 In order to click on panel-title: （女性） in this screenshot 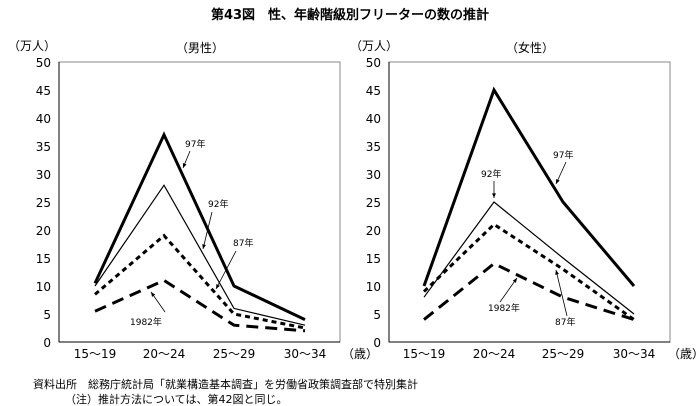, I will do `click(530, 47)`.